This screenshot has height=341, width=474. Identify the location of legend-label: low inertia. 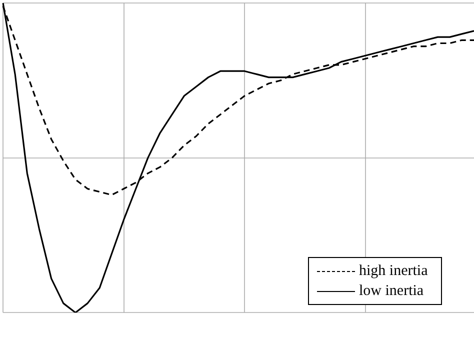
(391, 291).